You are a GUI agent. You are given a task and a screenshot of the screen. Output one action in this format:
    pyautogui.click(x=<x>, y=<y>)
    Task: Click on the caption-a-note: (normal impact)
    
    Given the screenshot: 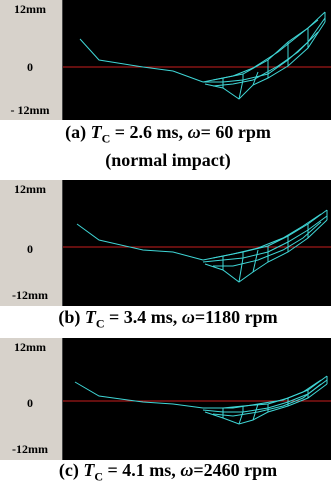 What is the action you would take?
    pyautogui.click(x=168, y=160)
    